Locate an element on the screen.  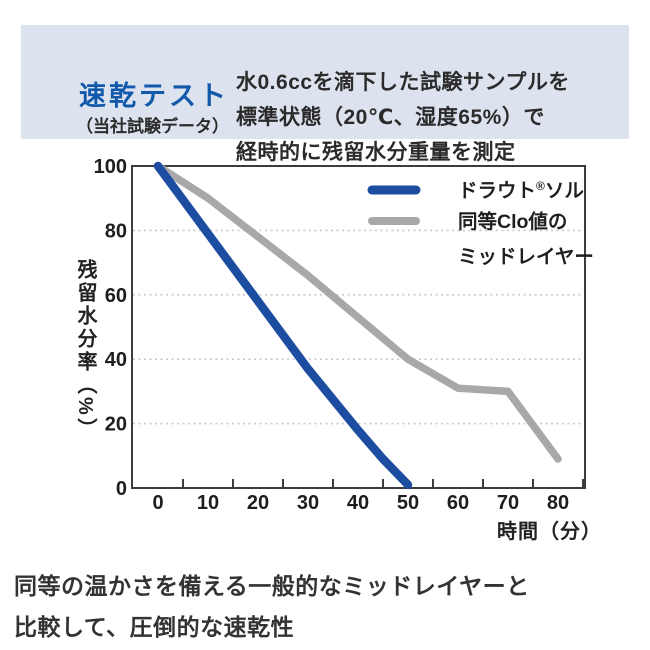
x-tick-label-50: 50 is located at coordinates (408, 503).